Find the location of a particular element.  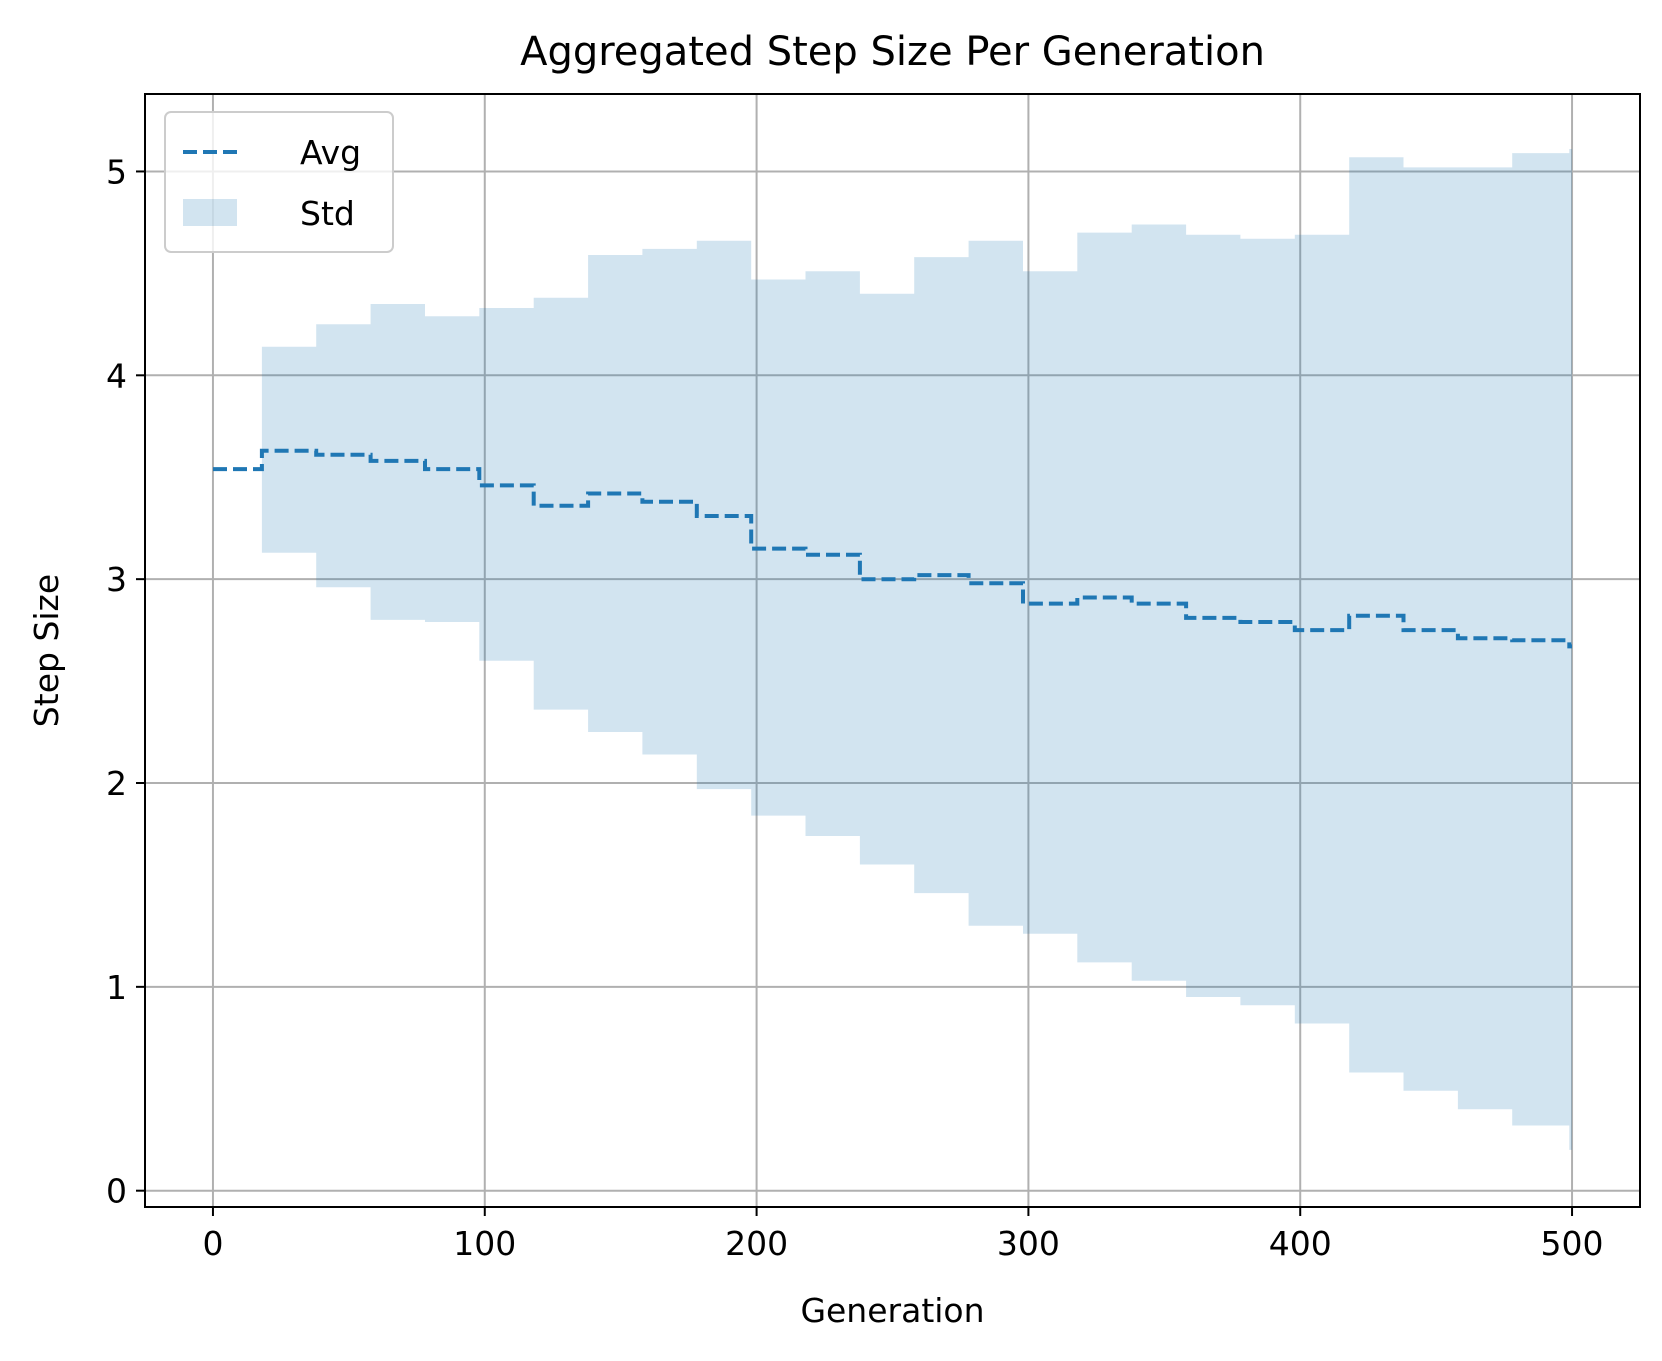

y-axis-label: Step Size is located at coordinates (46, 650).